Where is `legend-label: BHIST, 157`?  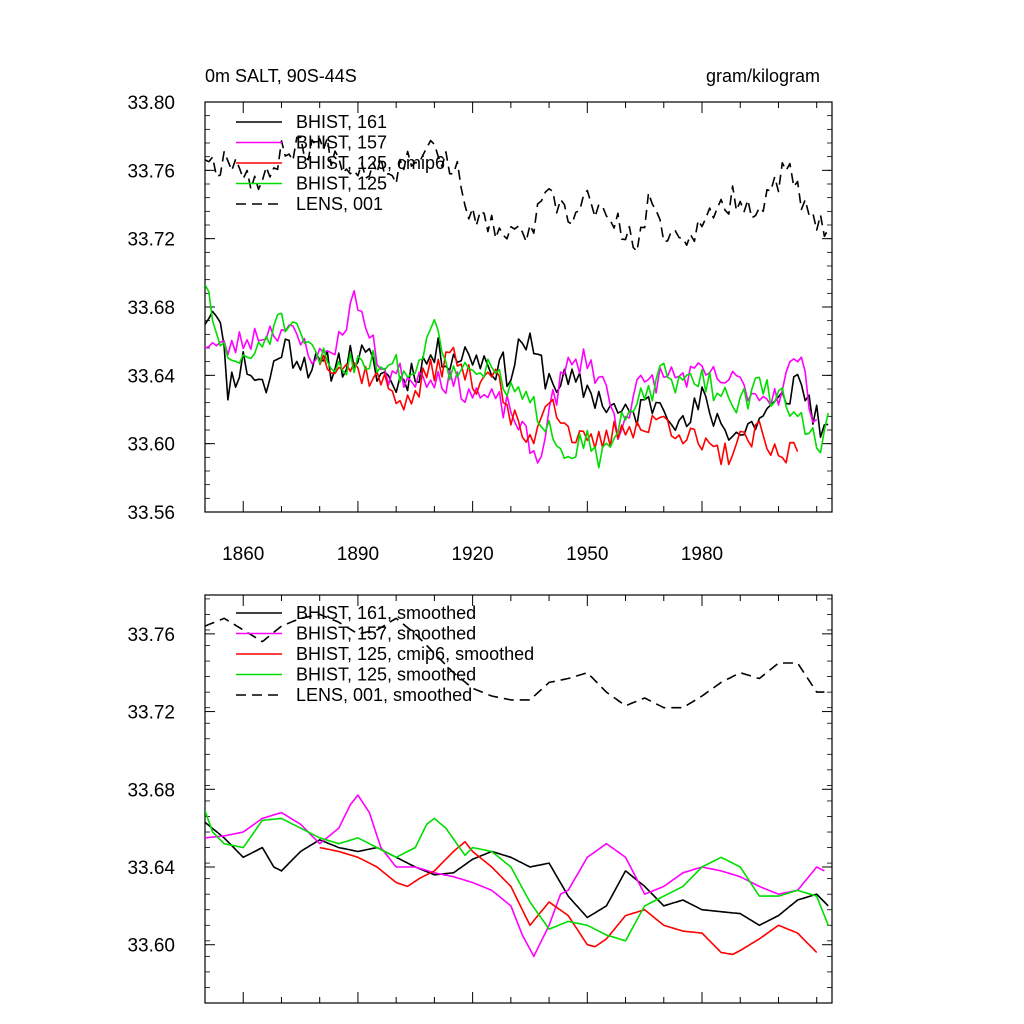
legend-label: BHIST, 157 is located at coordinates (341, 143).